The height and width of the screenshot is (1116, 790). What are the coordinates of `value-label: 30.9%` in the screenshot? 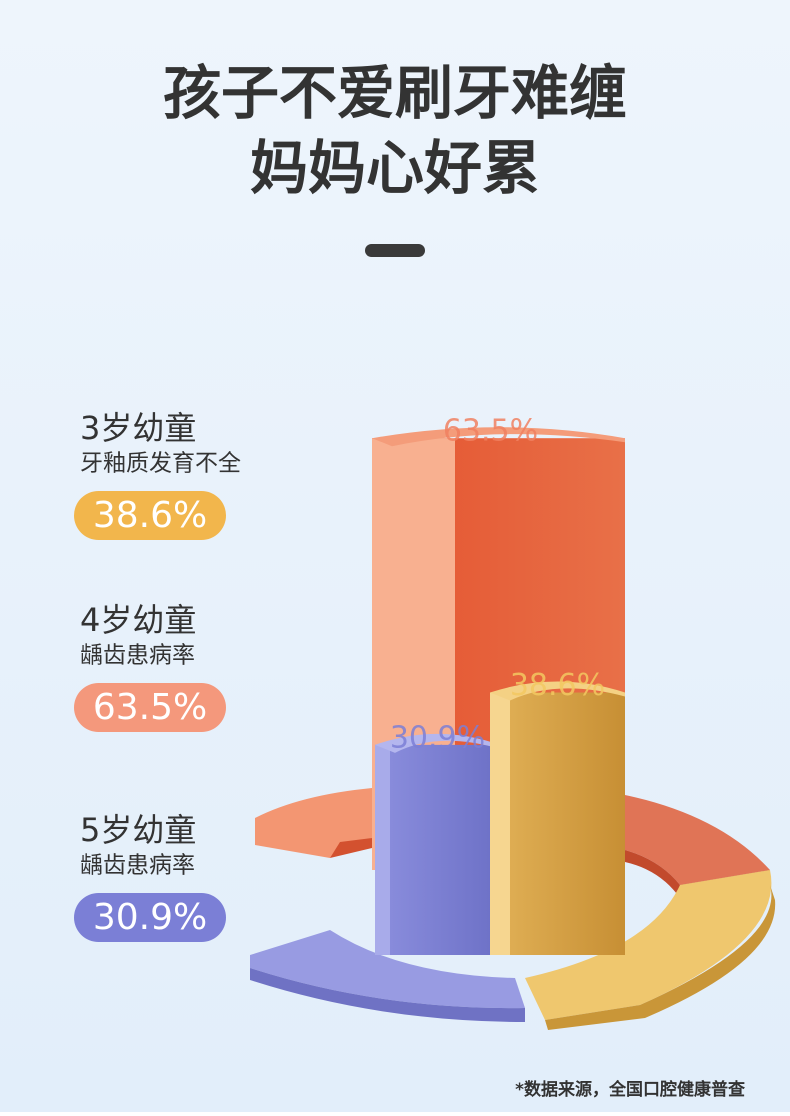 It's located at (150, 917).